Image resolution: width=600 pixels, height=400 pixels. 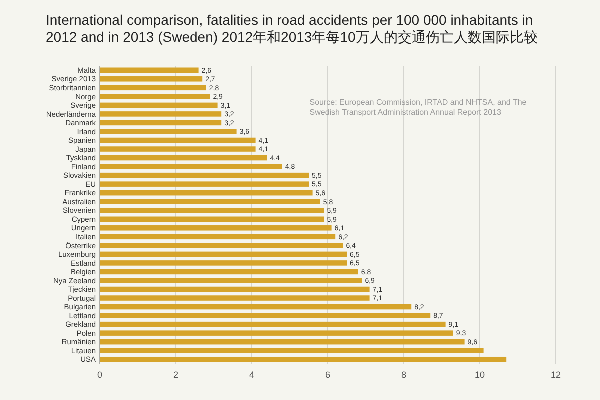 What do you see at coordinates (556, 375) in the screenshot?
I see `x-tick-label: 12` at bounding box center [556, 375].